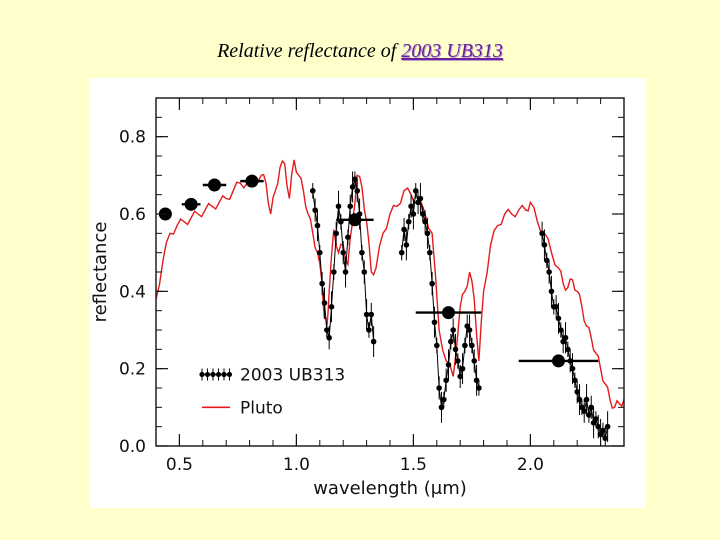 The image size is (720, 540). I want to click on y-axis-label: reflectance, so click(100, 272).